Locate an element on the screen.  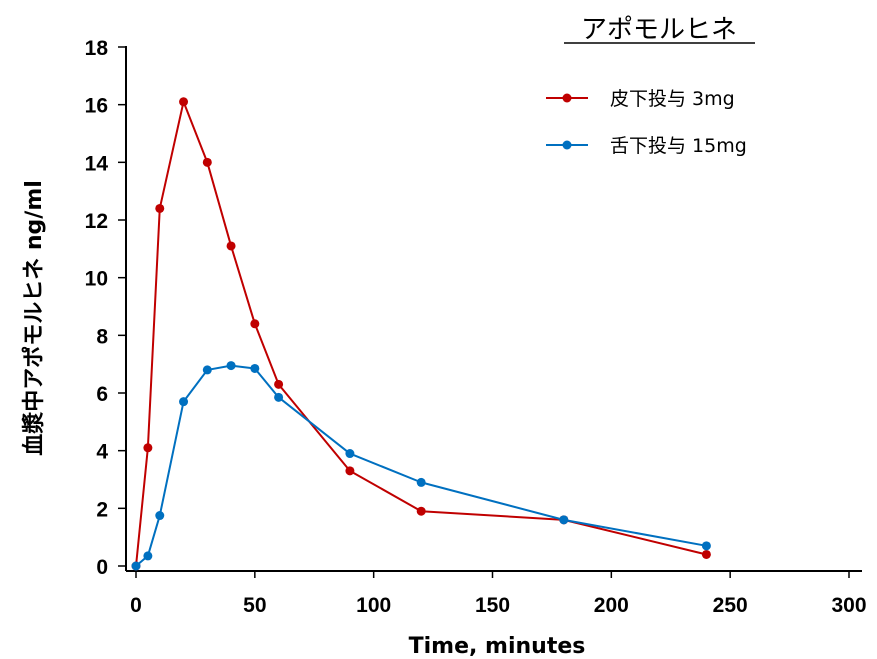
legend-label-sublingual: 舌下投与 15mg is located at coordinates (678, 146).